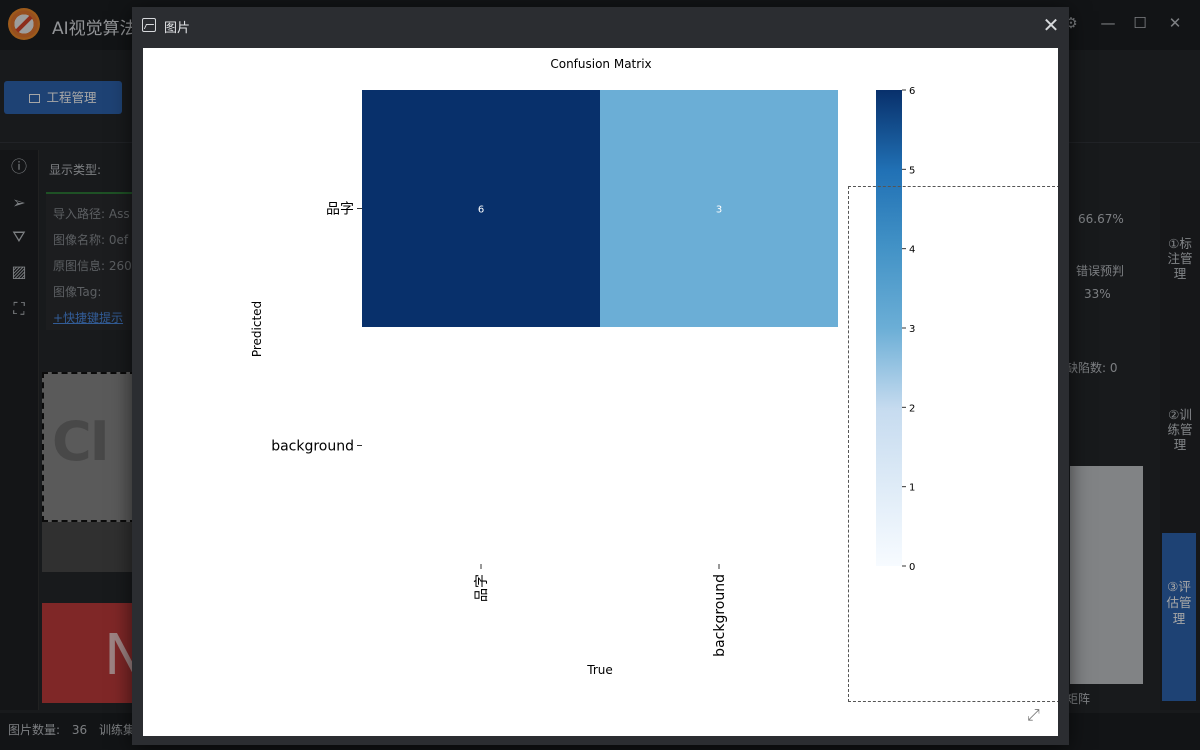  What do you see at coordinates (1108, 23) in the screenshot?
I see `minimize-icon: —` at bounding box center [1108, 23].